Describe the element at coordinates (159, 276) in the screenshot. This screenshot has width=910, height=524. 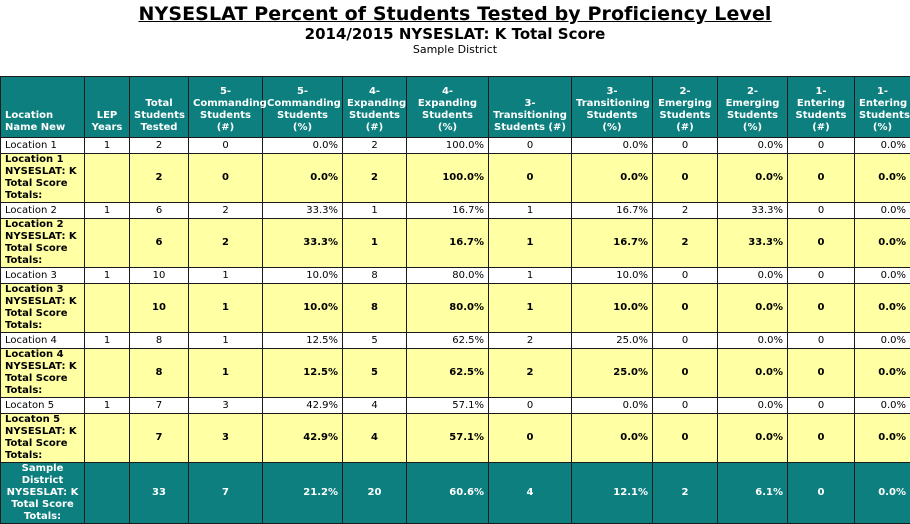
I see `value-cell: 10` at that location.